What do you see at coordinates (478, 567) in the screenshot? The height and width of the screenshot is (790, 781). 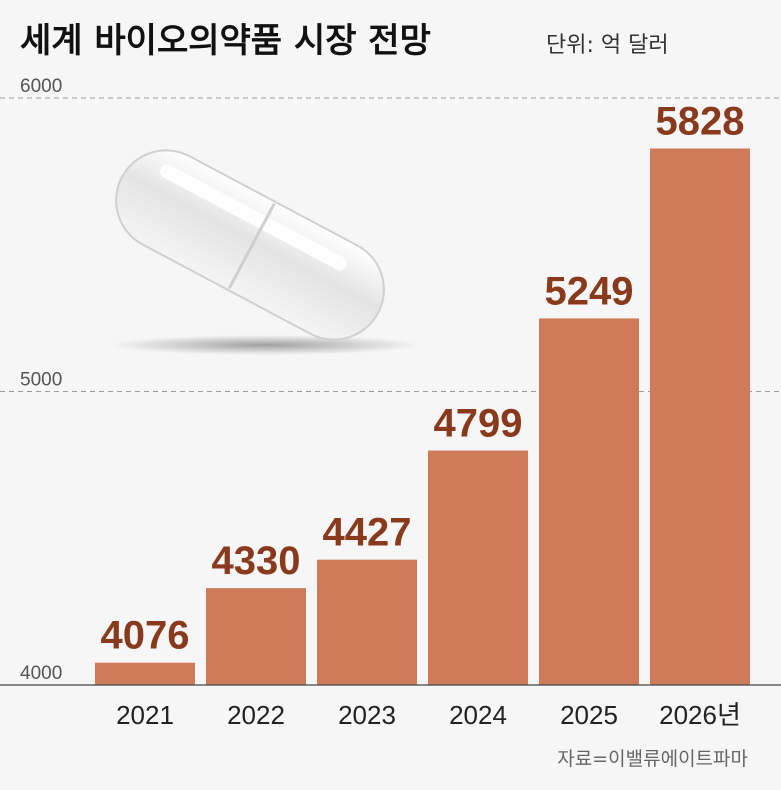 I see `bar-2024` at bounding box center [478, 567].